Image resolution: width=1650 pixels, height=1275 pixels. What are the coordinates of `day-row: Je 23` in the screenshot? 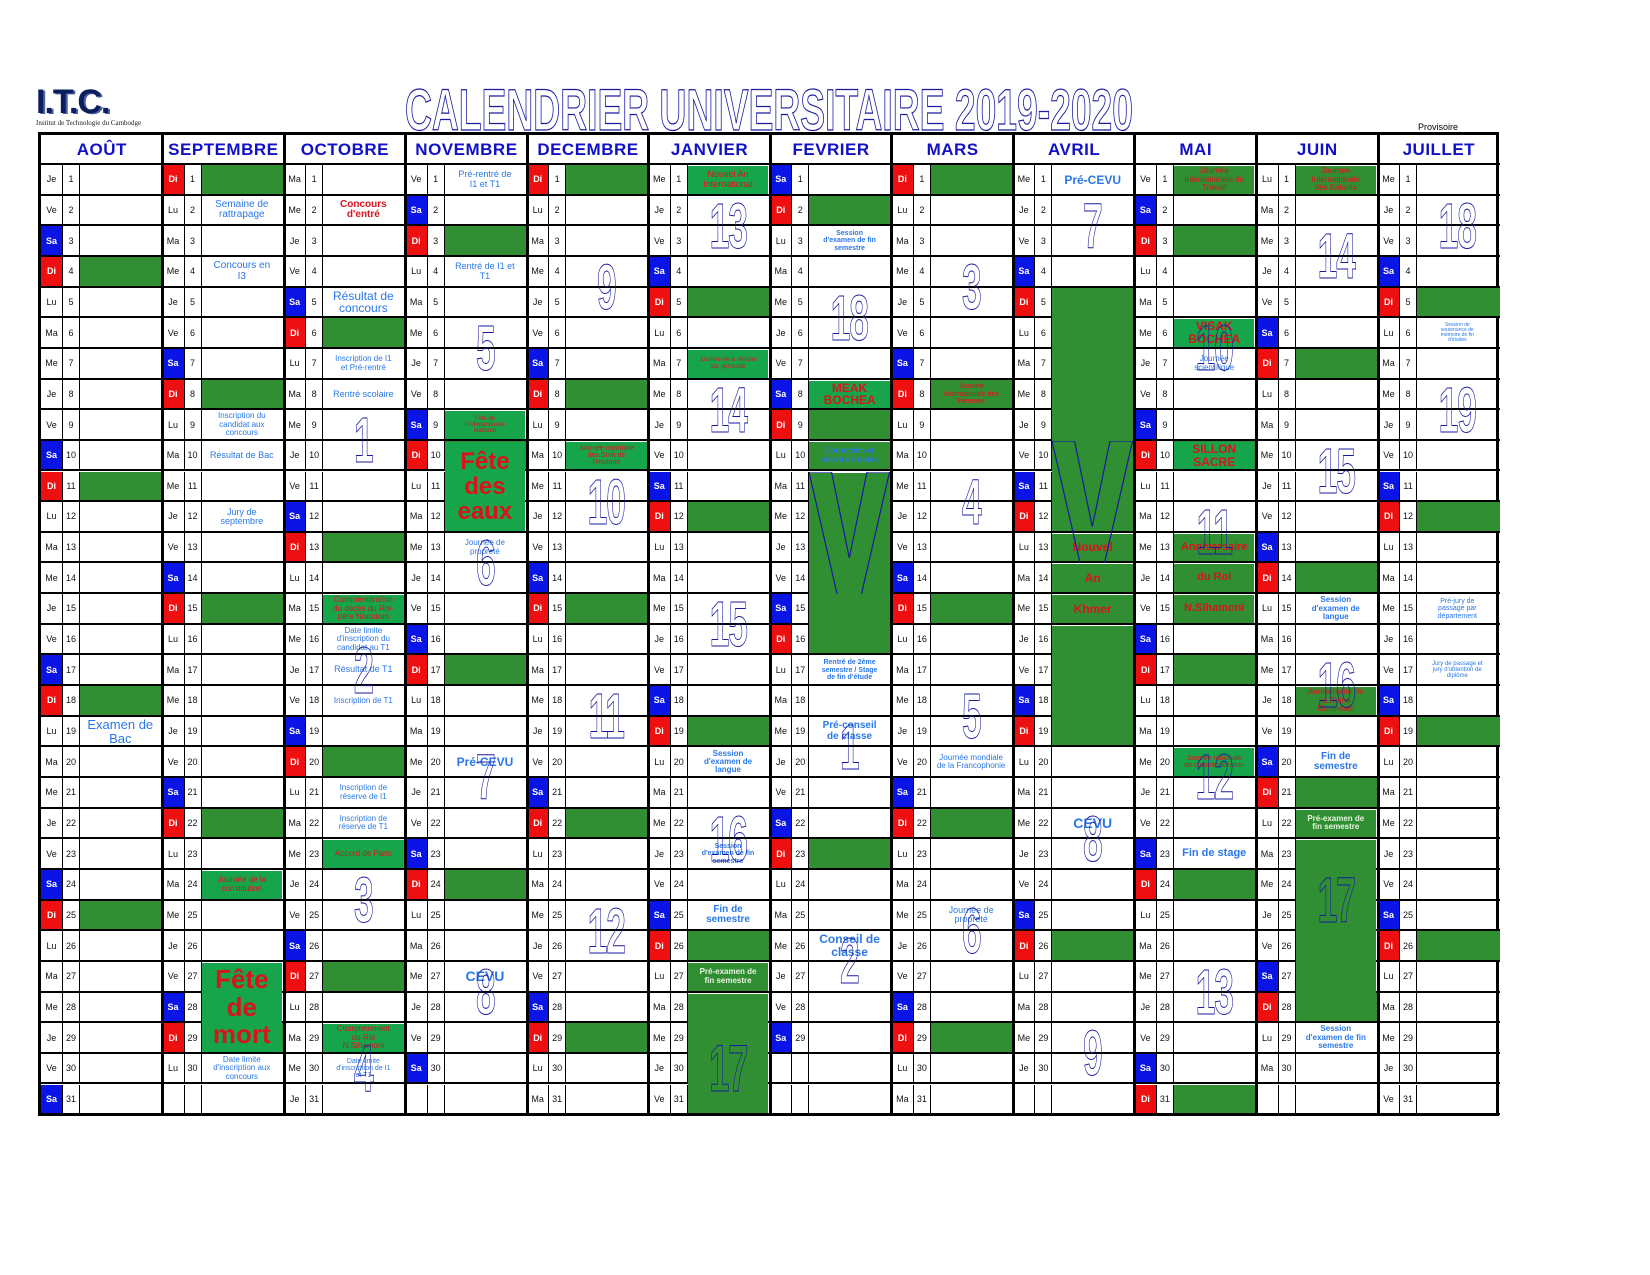 It's located at (1439, 854).